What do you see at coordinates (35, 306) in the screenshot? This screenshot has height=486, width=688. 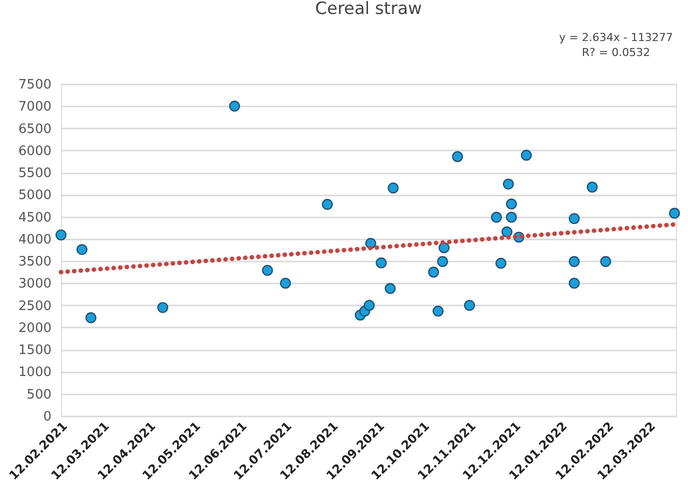 I see `y-tick-label: 2500` at bounding box center [35, 306].